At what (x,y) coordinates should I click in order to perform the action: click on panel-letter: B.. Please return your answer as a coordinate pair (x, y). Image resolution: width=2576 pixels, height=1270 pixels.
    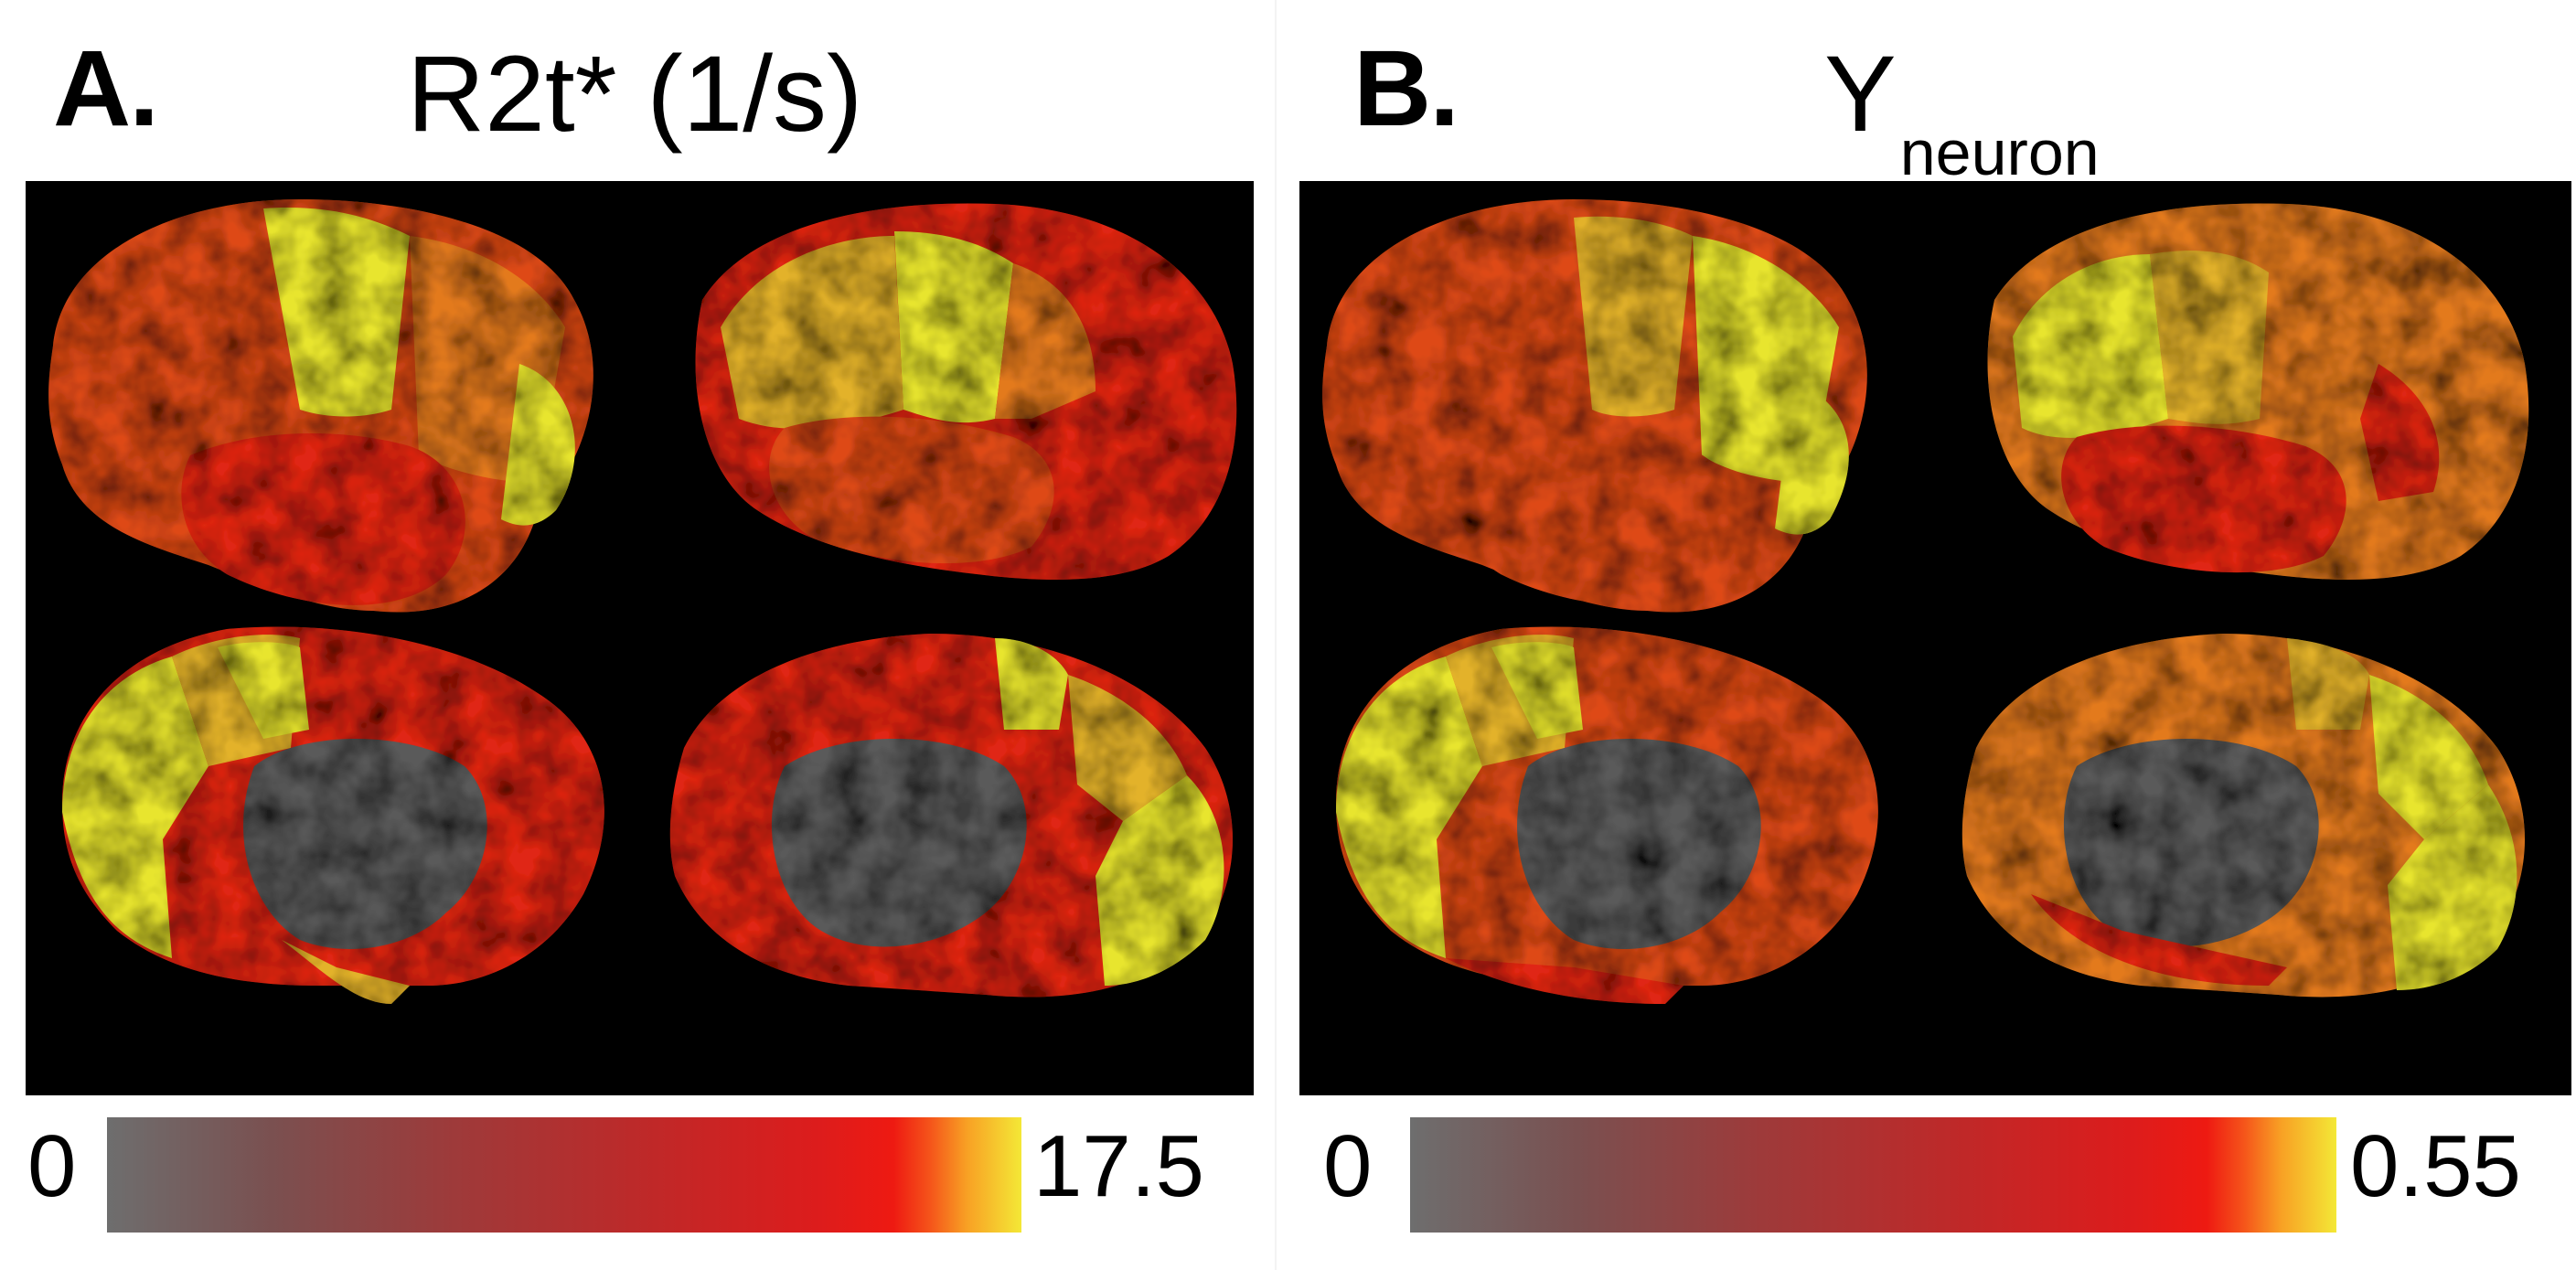
    Looking at the image, I should click on (1406, 88).